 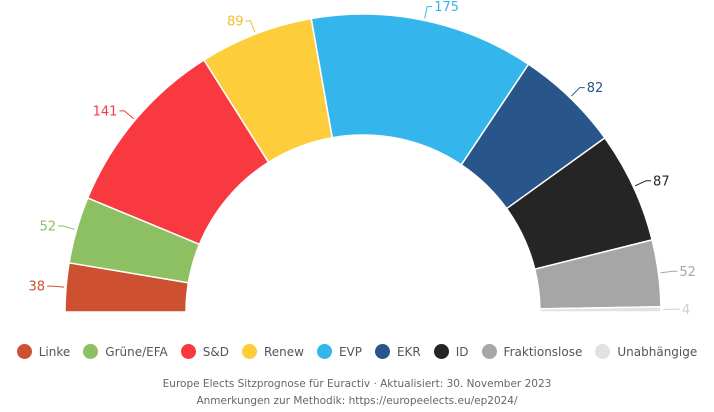 I want to click on legend-item-unabh-ngige: Unabhängige, so click(x=646, y=351).